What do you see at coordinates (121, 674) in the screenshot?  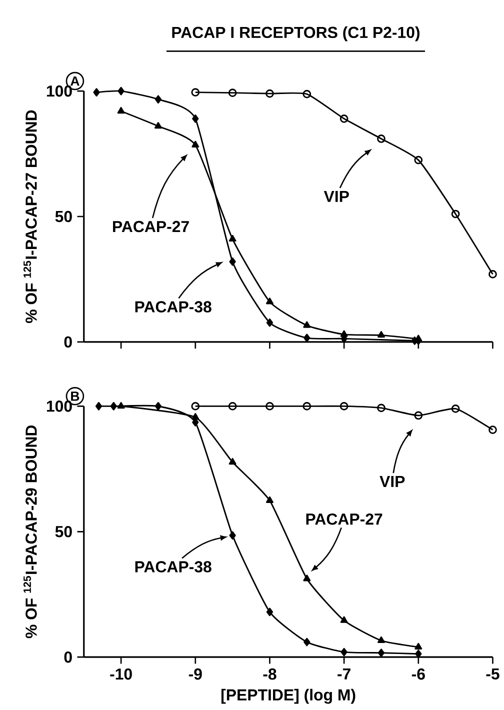 I see `x-tick-label: -10` at bounding box center [121, 674].